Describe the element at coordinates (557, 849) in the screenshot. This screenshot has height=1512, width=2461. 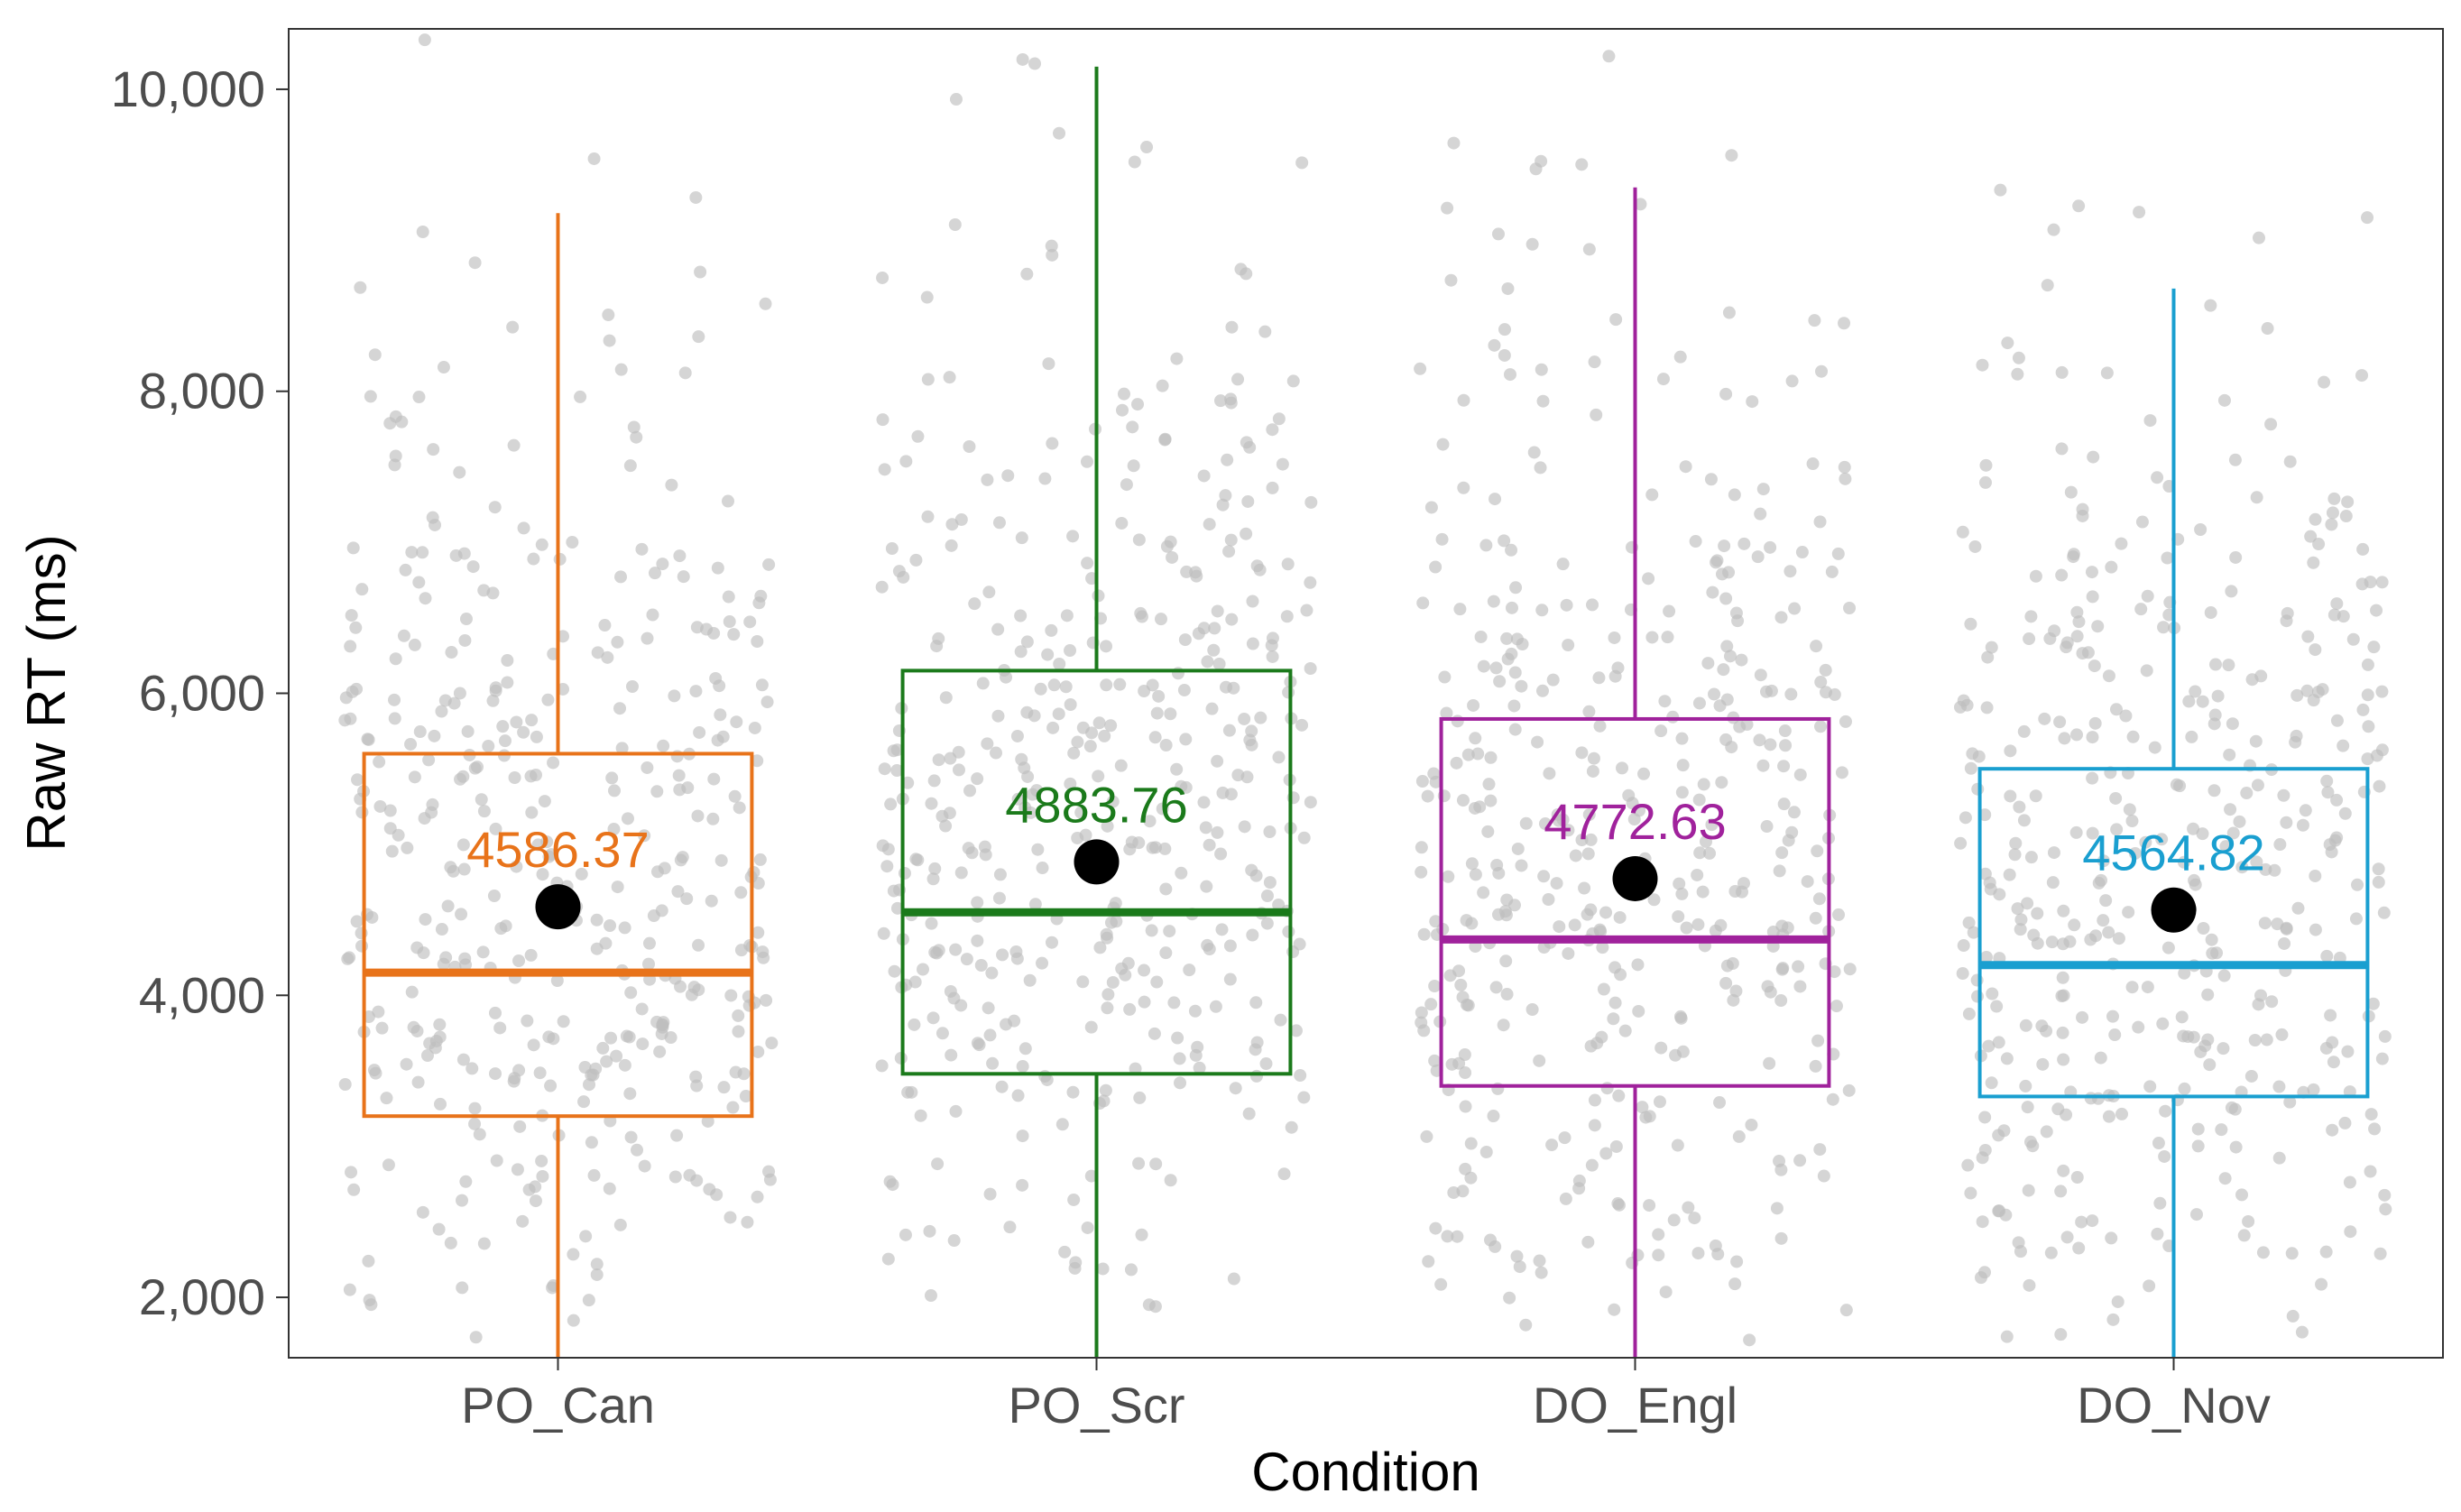
I see `mean-label: 4586.37` at that location.